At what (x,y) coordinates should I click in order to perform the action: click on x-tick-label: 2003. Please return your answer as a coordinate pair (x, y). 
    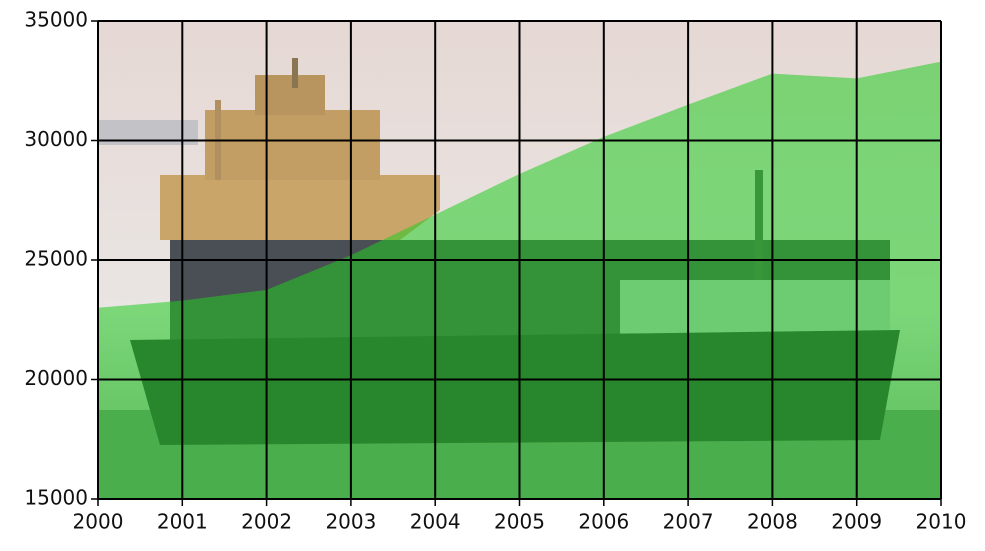
    Looking at the image, I should click on (350, 522).